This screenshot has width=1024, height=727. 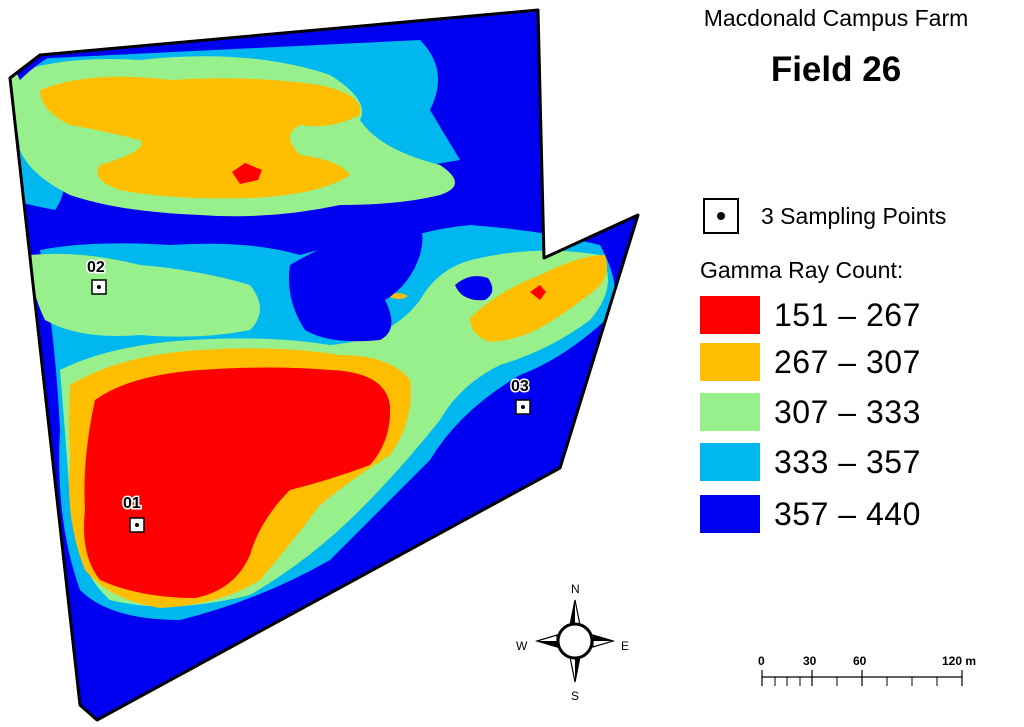 What do you see at coordinates (867, 670) in the screenshot?
I see `scale-bar: 0 30 60 120 m` at bounding box center [867, 670].